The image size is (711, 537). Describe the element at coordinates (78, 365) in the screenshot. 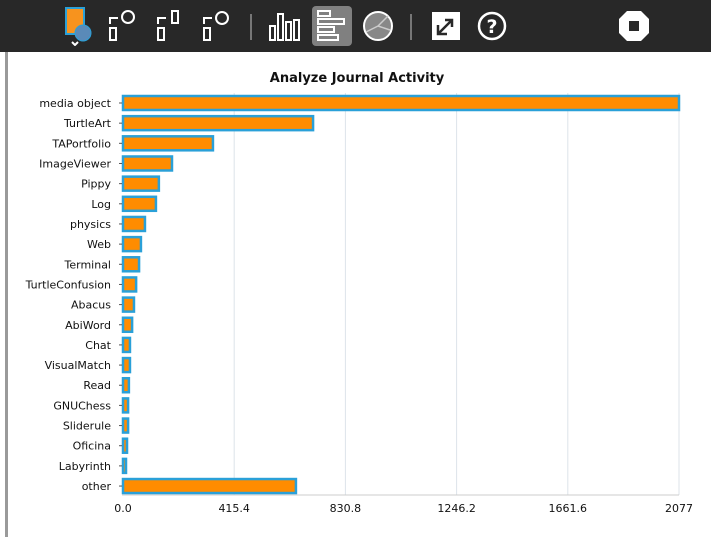

I see `y-tick-label: VisualMatch` at that location.